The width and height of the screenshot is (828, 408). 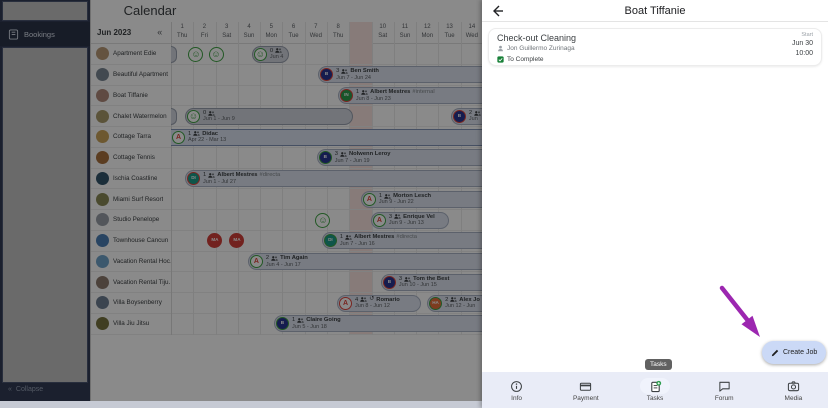 I want to click on property-label: Cottage Tennis, so click(x=131, y=158).